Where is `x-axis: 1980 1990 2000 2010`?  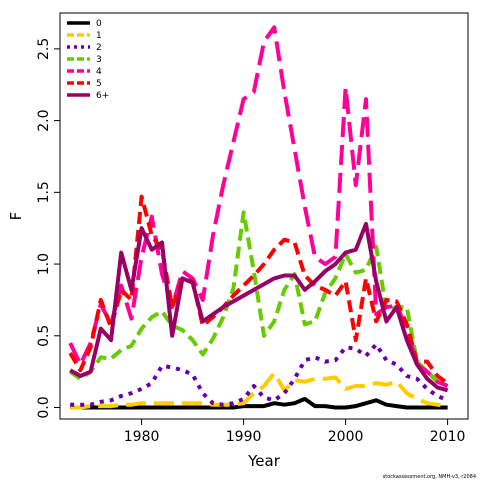
x-axis: 1980 1990 2000 2010 is located at coordinates (295, 432).